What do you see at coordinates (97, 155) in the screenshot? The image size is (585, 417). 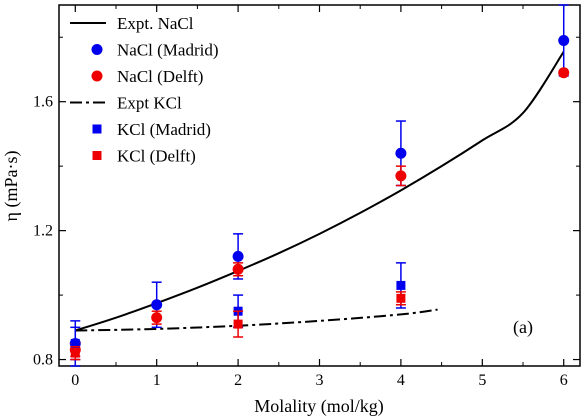 I see `legend-swatch-kcl-delft` at bounding box center [97, 155].